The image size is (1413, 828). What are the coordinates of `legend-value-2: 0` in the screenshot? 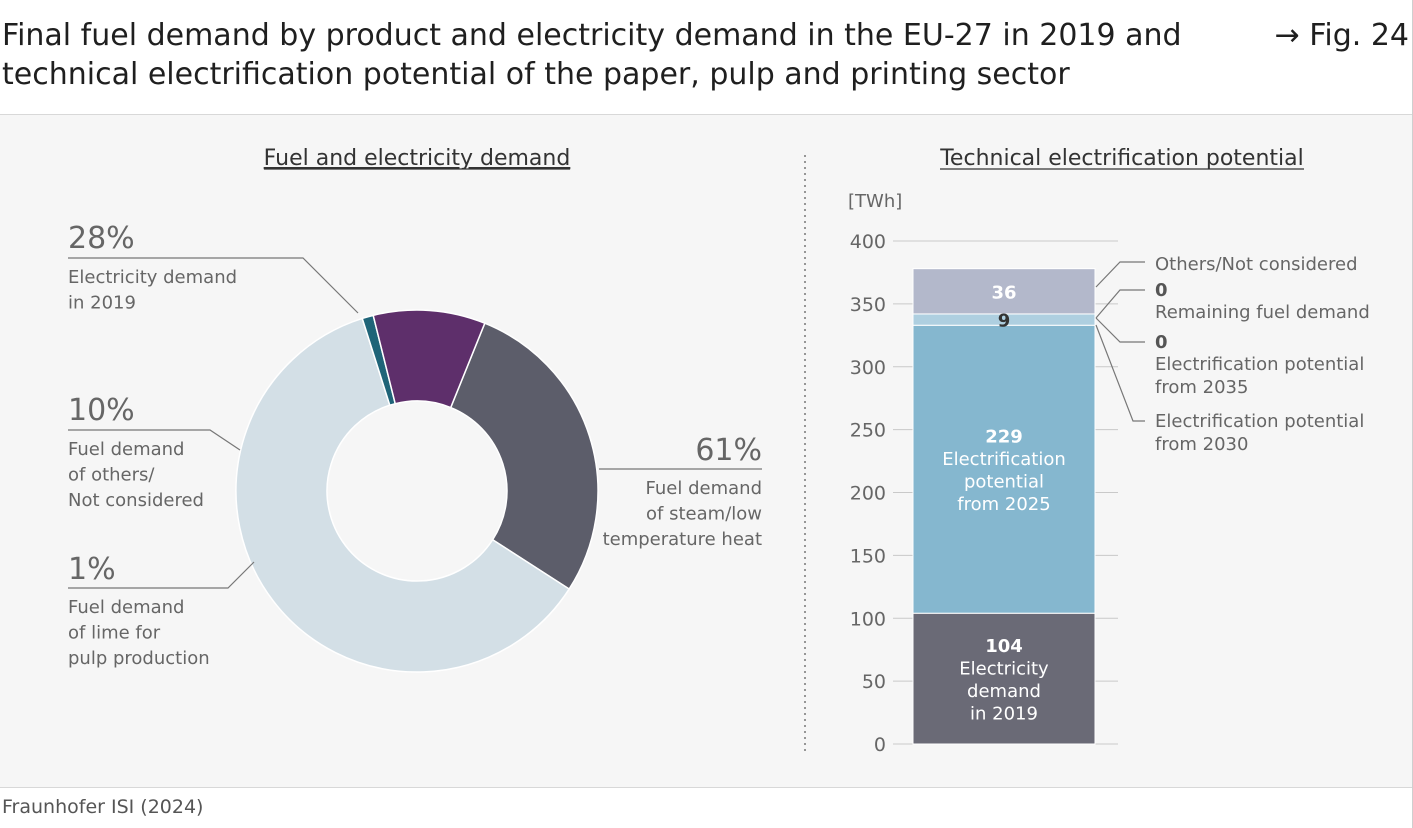 It's located at (1161, 342).